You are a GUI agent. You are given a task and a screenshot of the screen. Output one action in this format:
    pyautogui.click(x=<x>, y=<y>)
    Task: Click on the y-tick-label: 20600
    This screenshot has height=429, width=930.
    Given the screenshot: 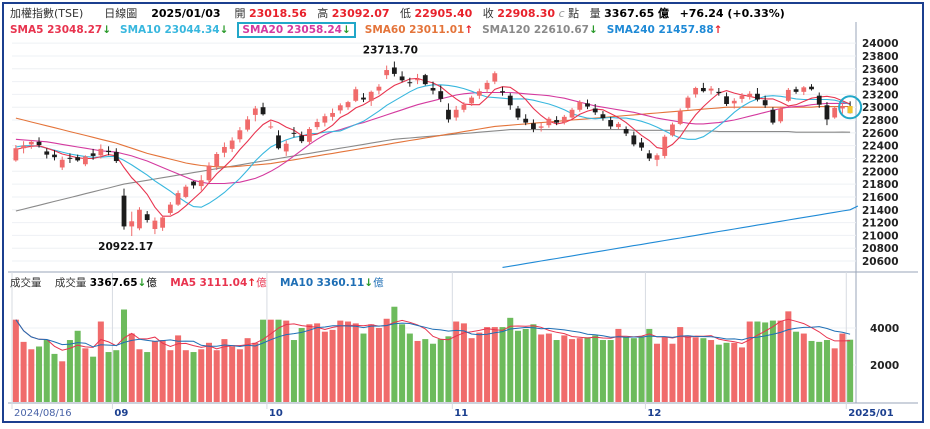 What is the action you would take?
    pyautogui.click(x=880, y=262)
    